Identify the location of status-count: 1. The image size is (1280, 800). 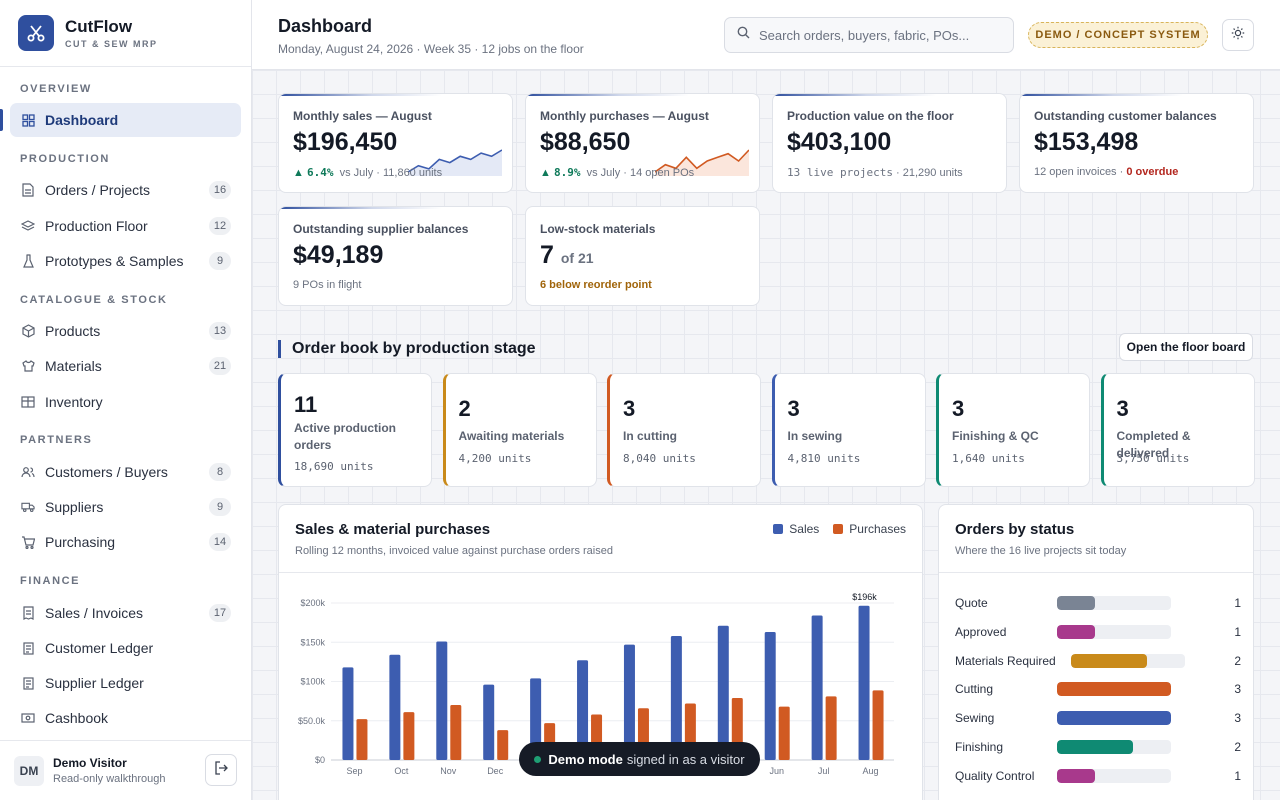
(1237, 631).